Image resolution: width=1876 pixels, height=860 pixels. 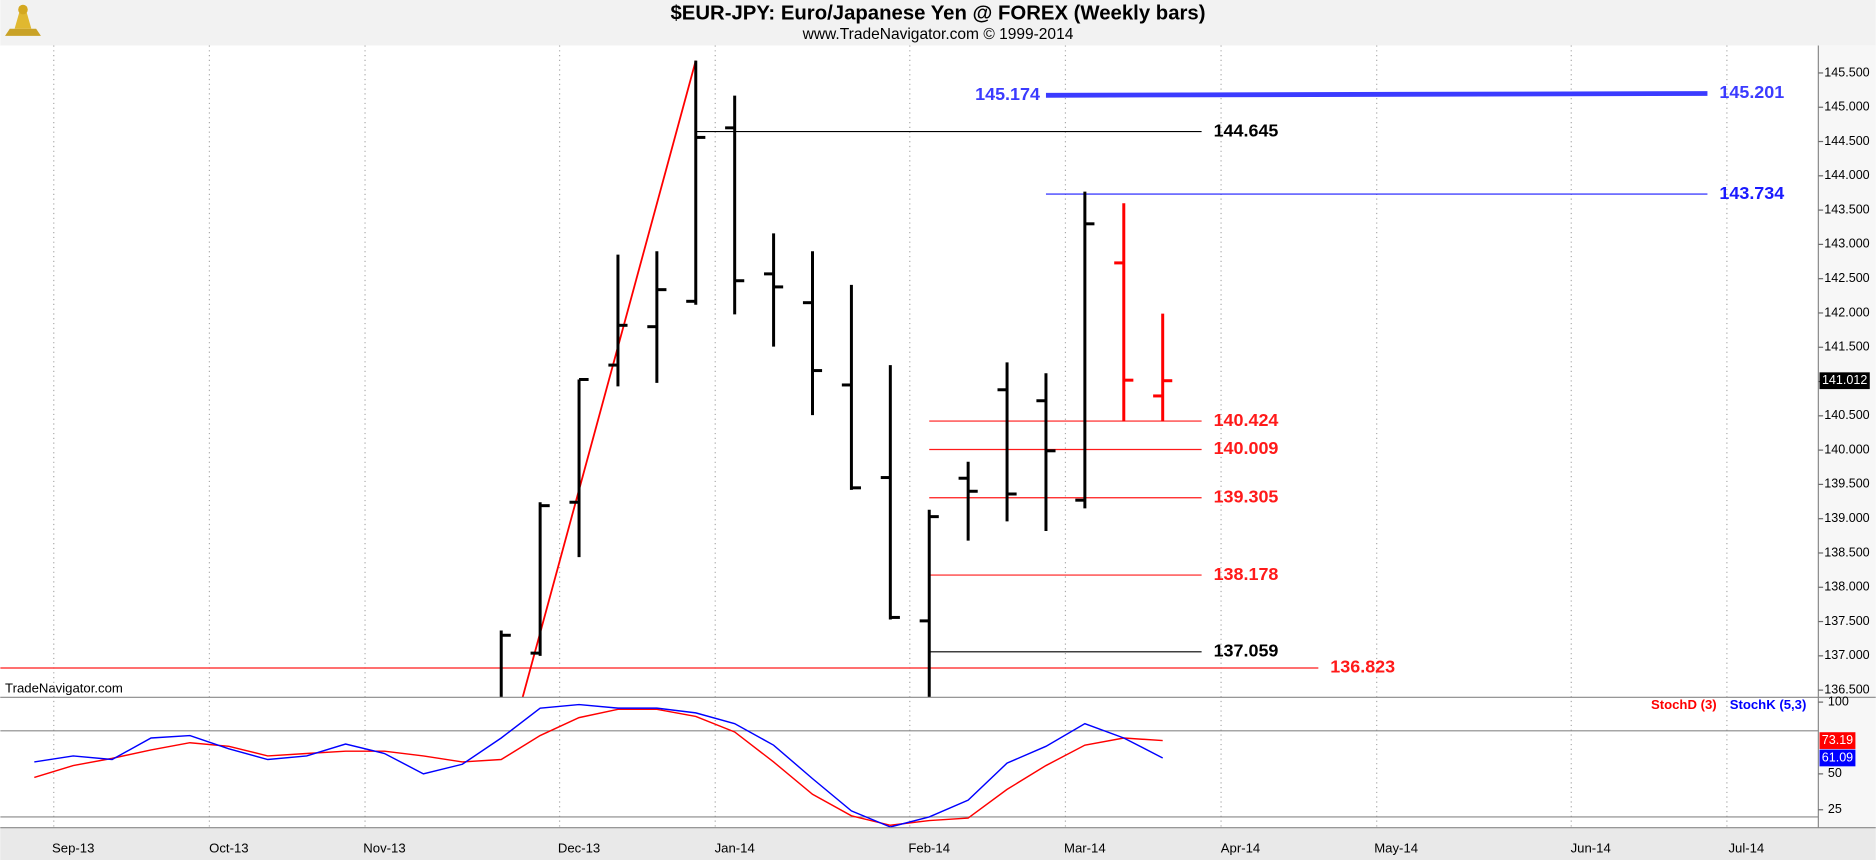 What do you see at coordinates (1846, 587) in the screenshot?
I see `y-tick-label: 138.000` at bounding box center [1846, 587].